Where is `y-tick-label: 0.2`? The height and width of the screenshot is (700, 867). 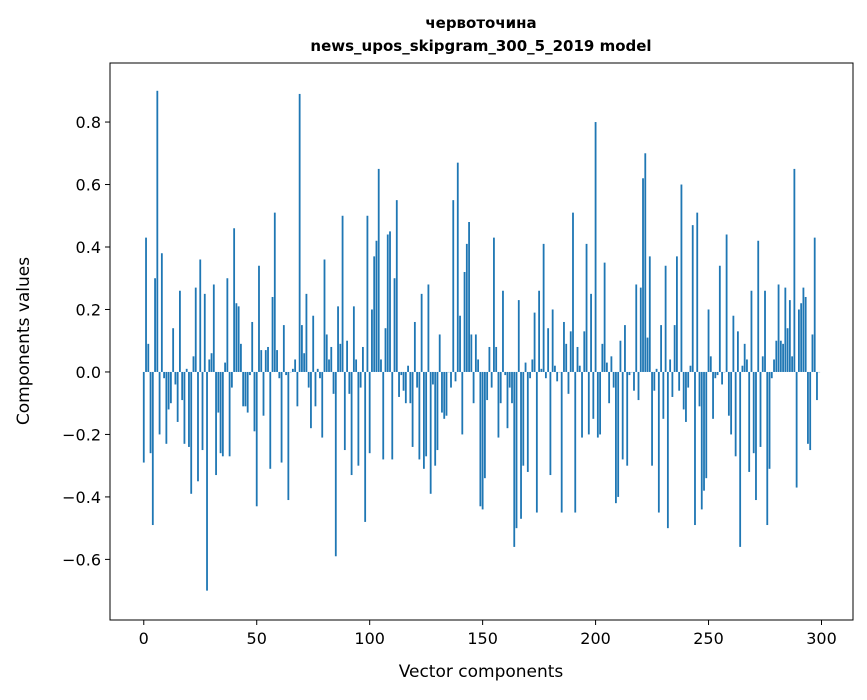 y-tick-label: 0.2 is located at coordinates (88, 309).